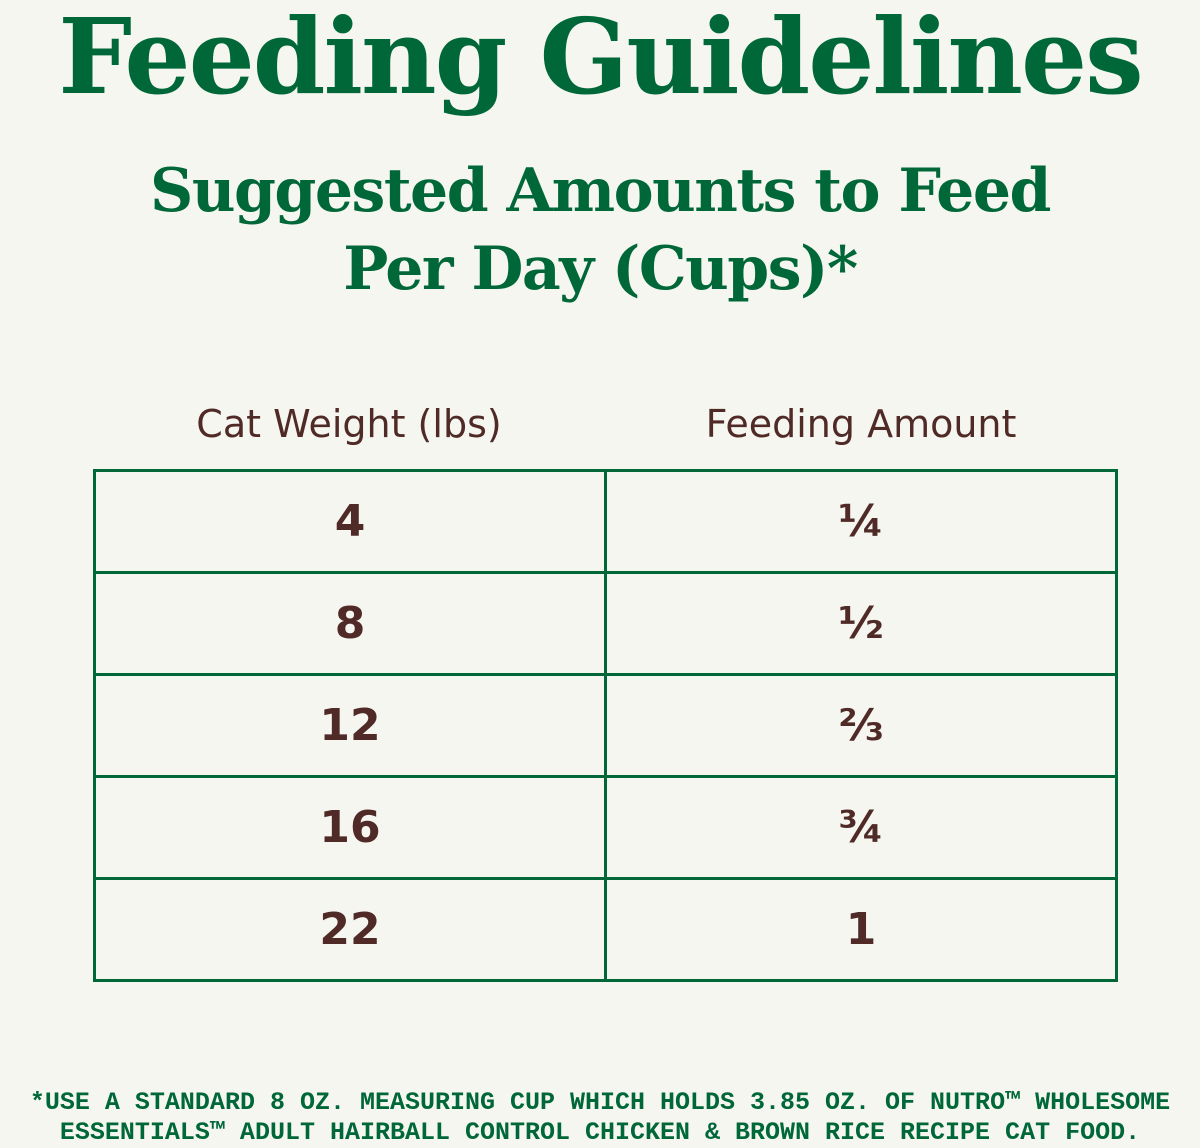  Describe the element at coordinates (350, 827) in the screenshot. I see `weight-cell: 16` at that location.